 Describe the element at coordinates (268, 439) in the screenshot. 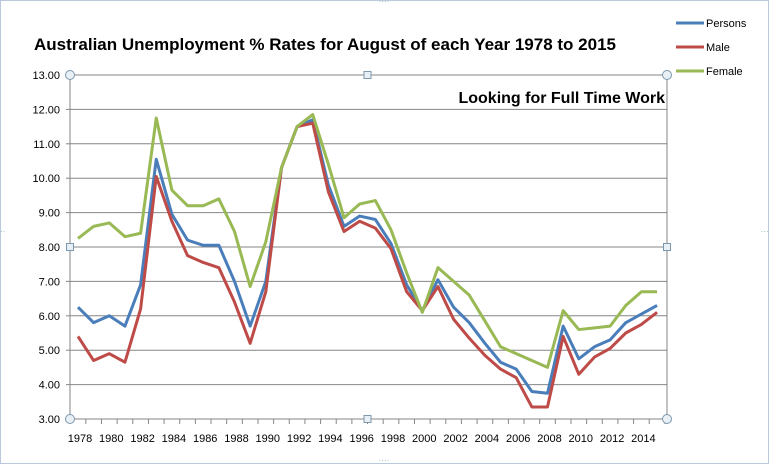

I see `x-tick-label: 1990` at that location.